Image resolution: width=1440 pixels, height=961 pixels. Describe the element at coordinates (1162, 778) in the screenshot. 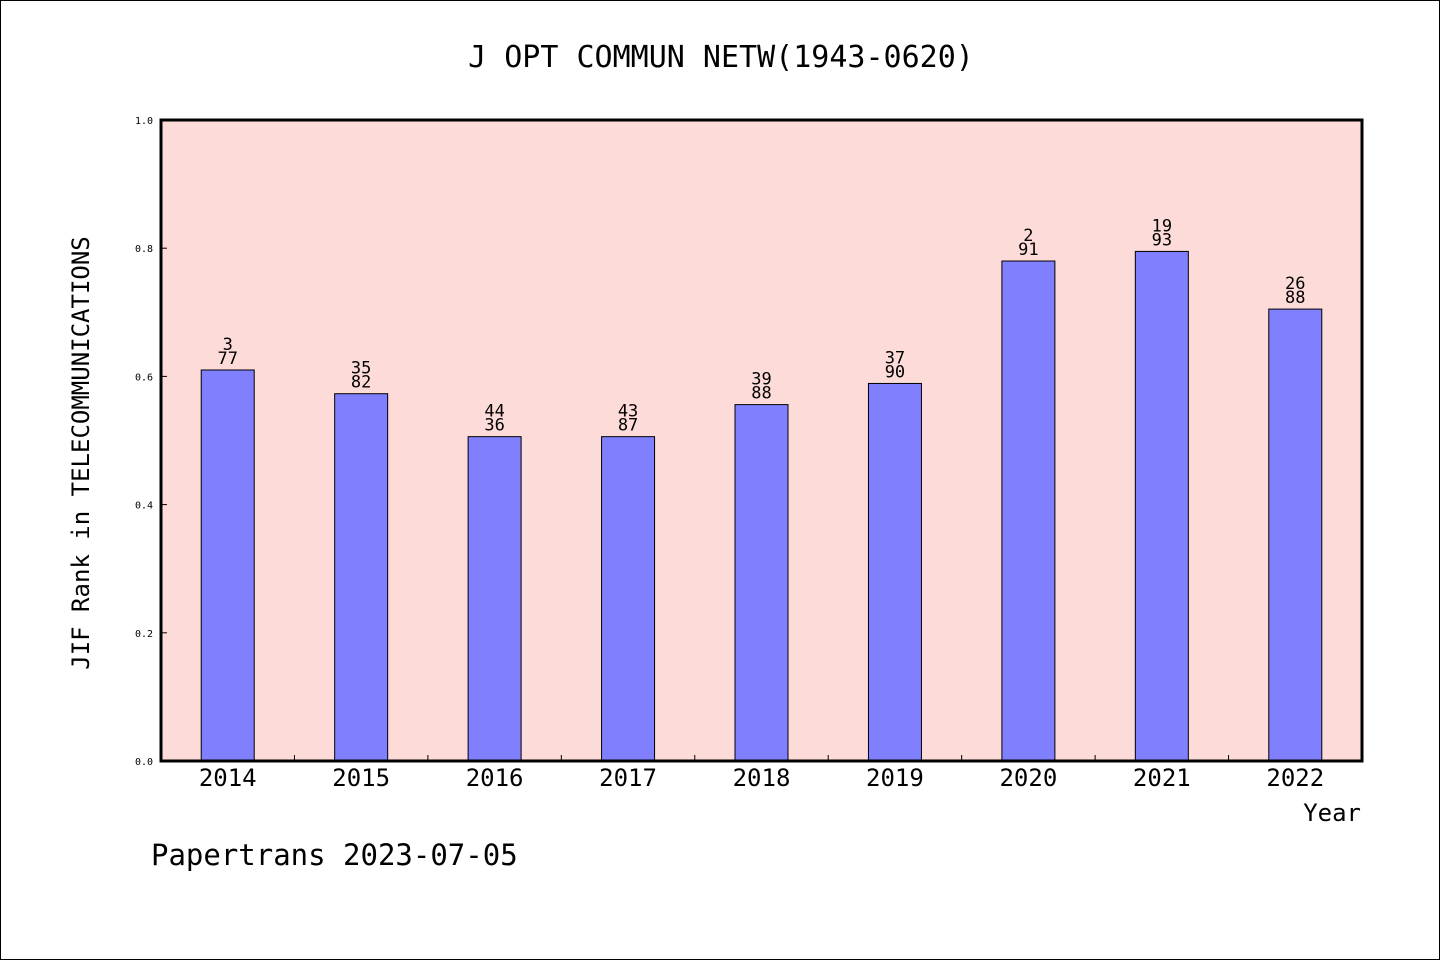

I see `x-tick-label: 2021` at that location.